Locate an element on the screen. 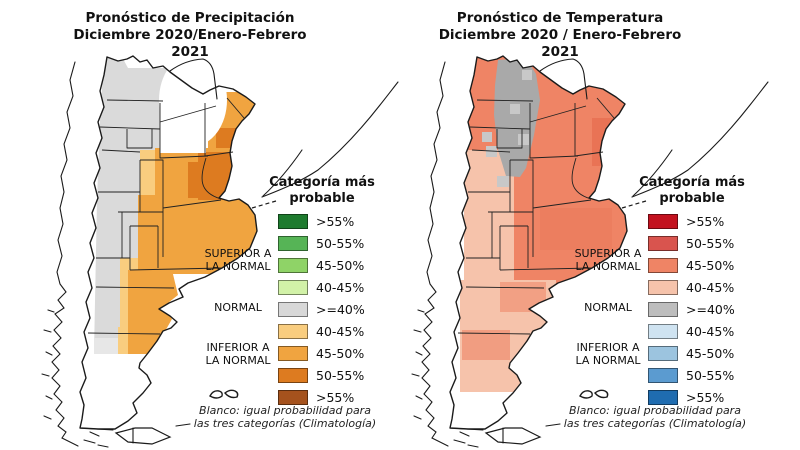  zone-normal-west is located at coordinates (131, 204).